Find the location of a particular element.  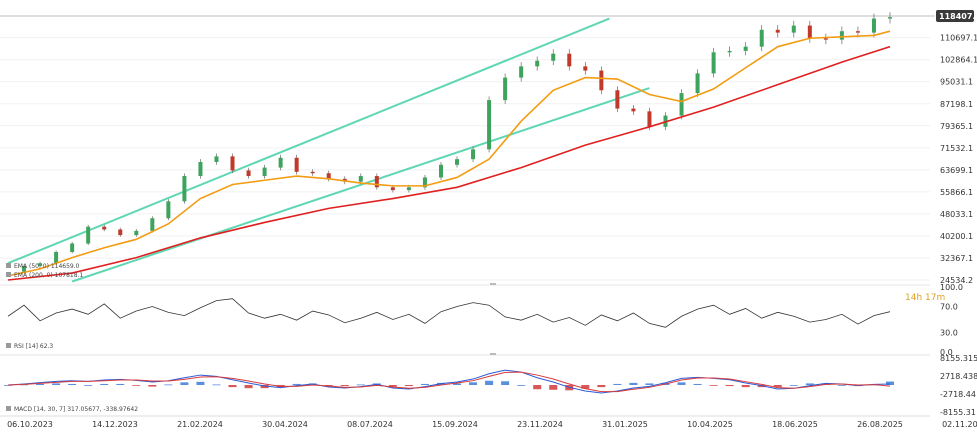

price-tick-label: 110697.1 is located at coordinates (958, 38).